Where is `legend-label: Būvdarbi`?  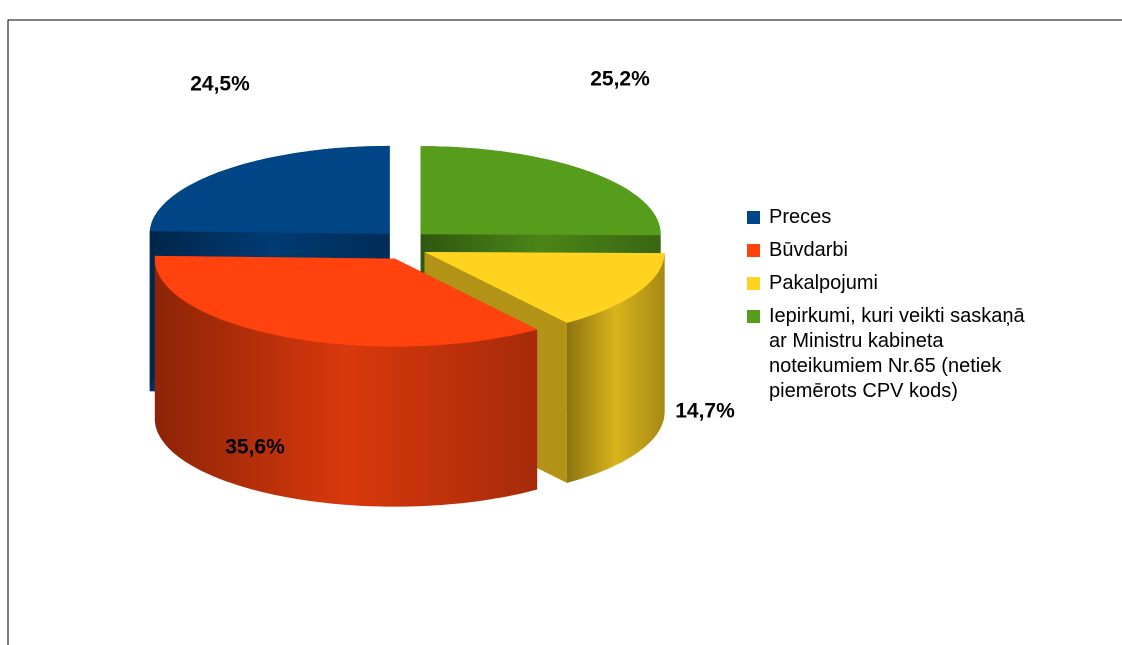 legend-label: Būvdarbi is located at coordinates (808, 250).